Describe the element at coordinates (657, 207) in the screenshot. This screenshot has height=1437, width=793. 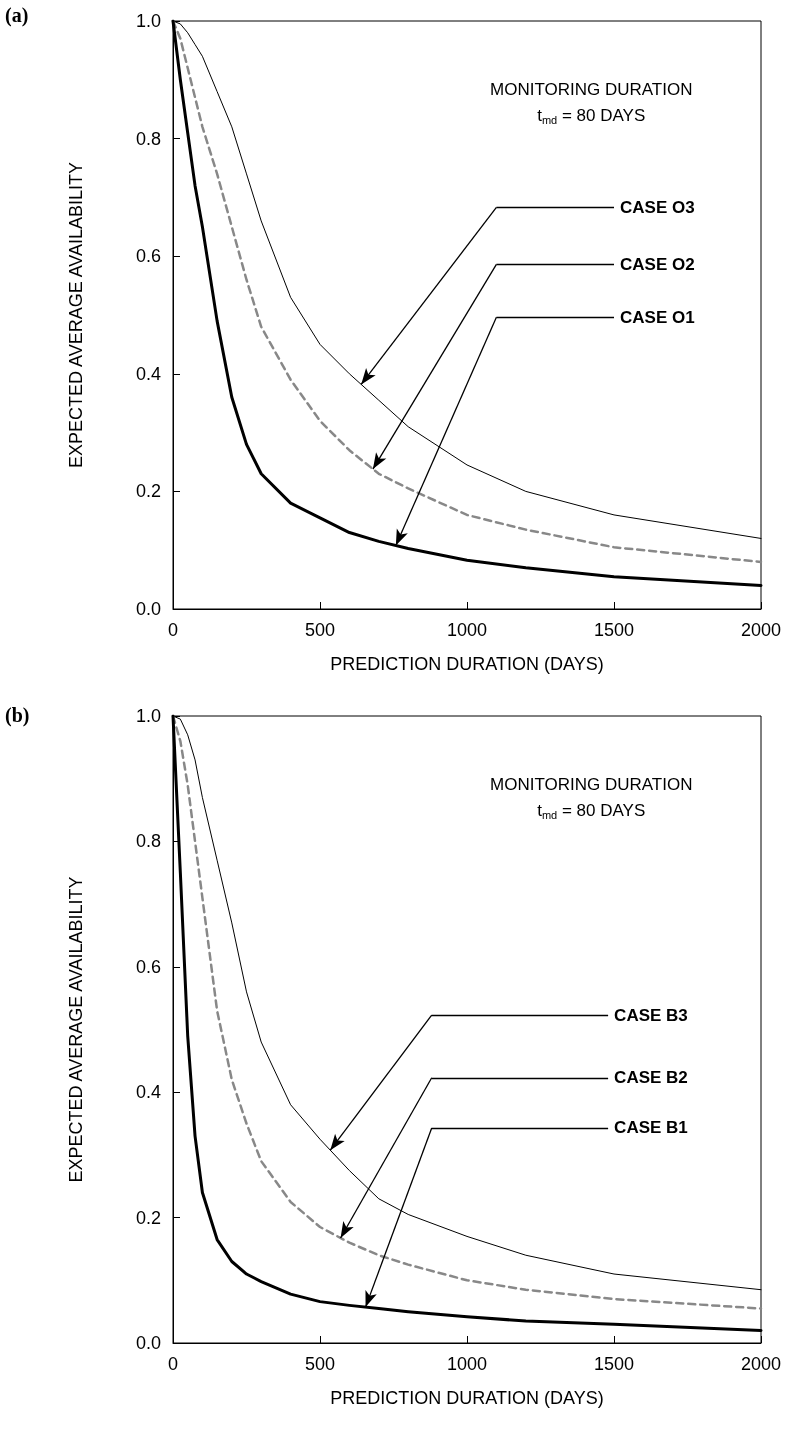
I see `annotation: CASE O3` at that location.